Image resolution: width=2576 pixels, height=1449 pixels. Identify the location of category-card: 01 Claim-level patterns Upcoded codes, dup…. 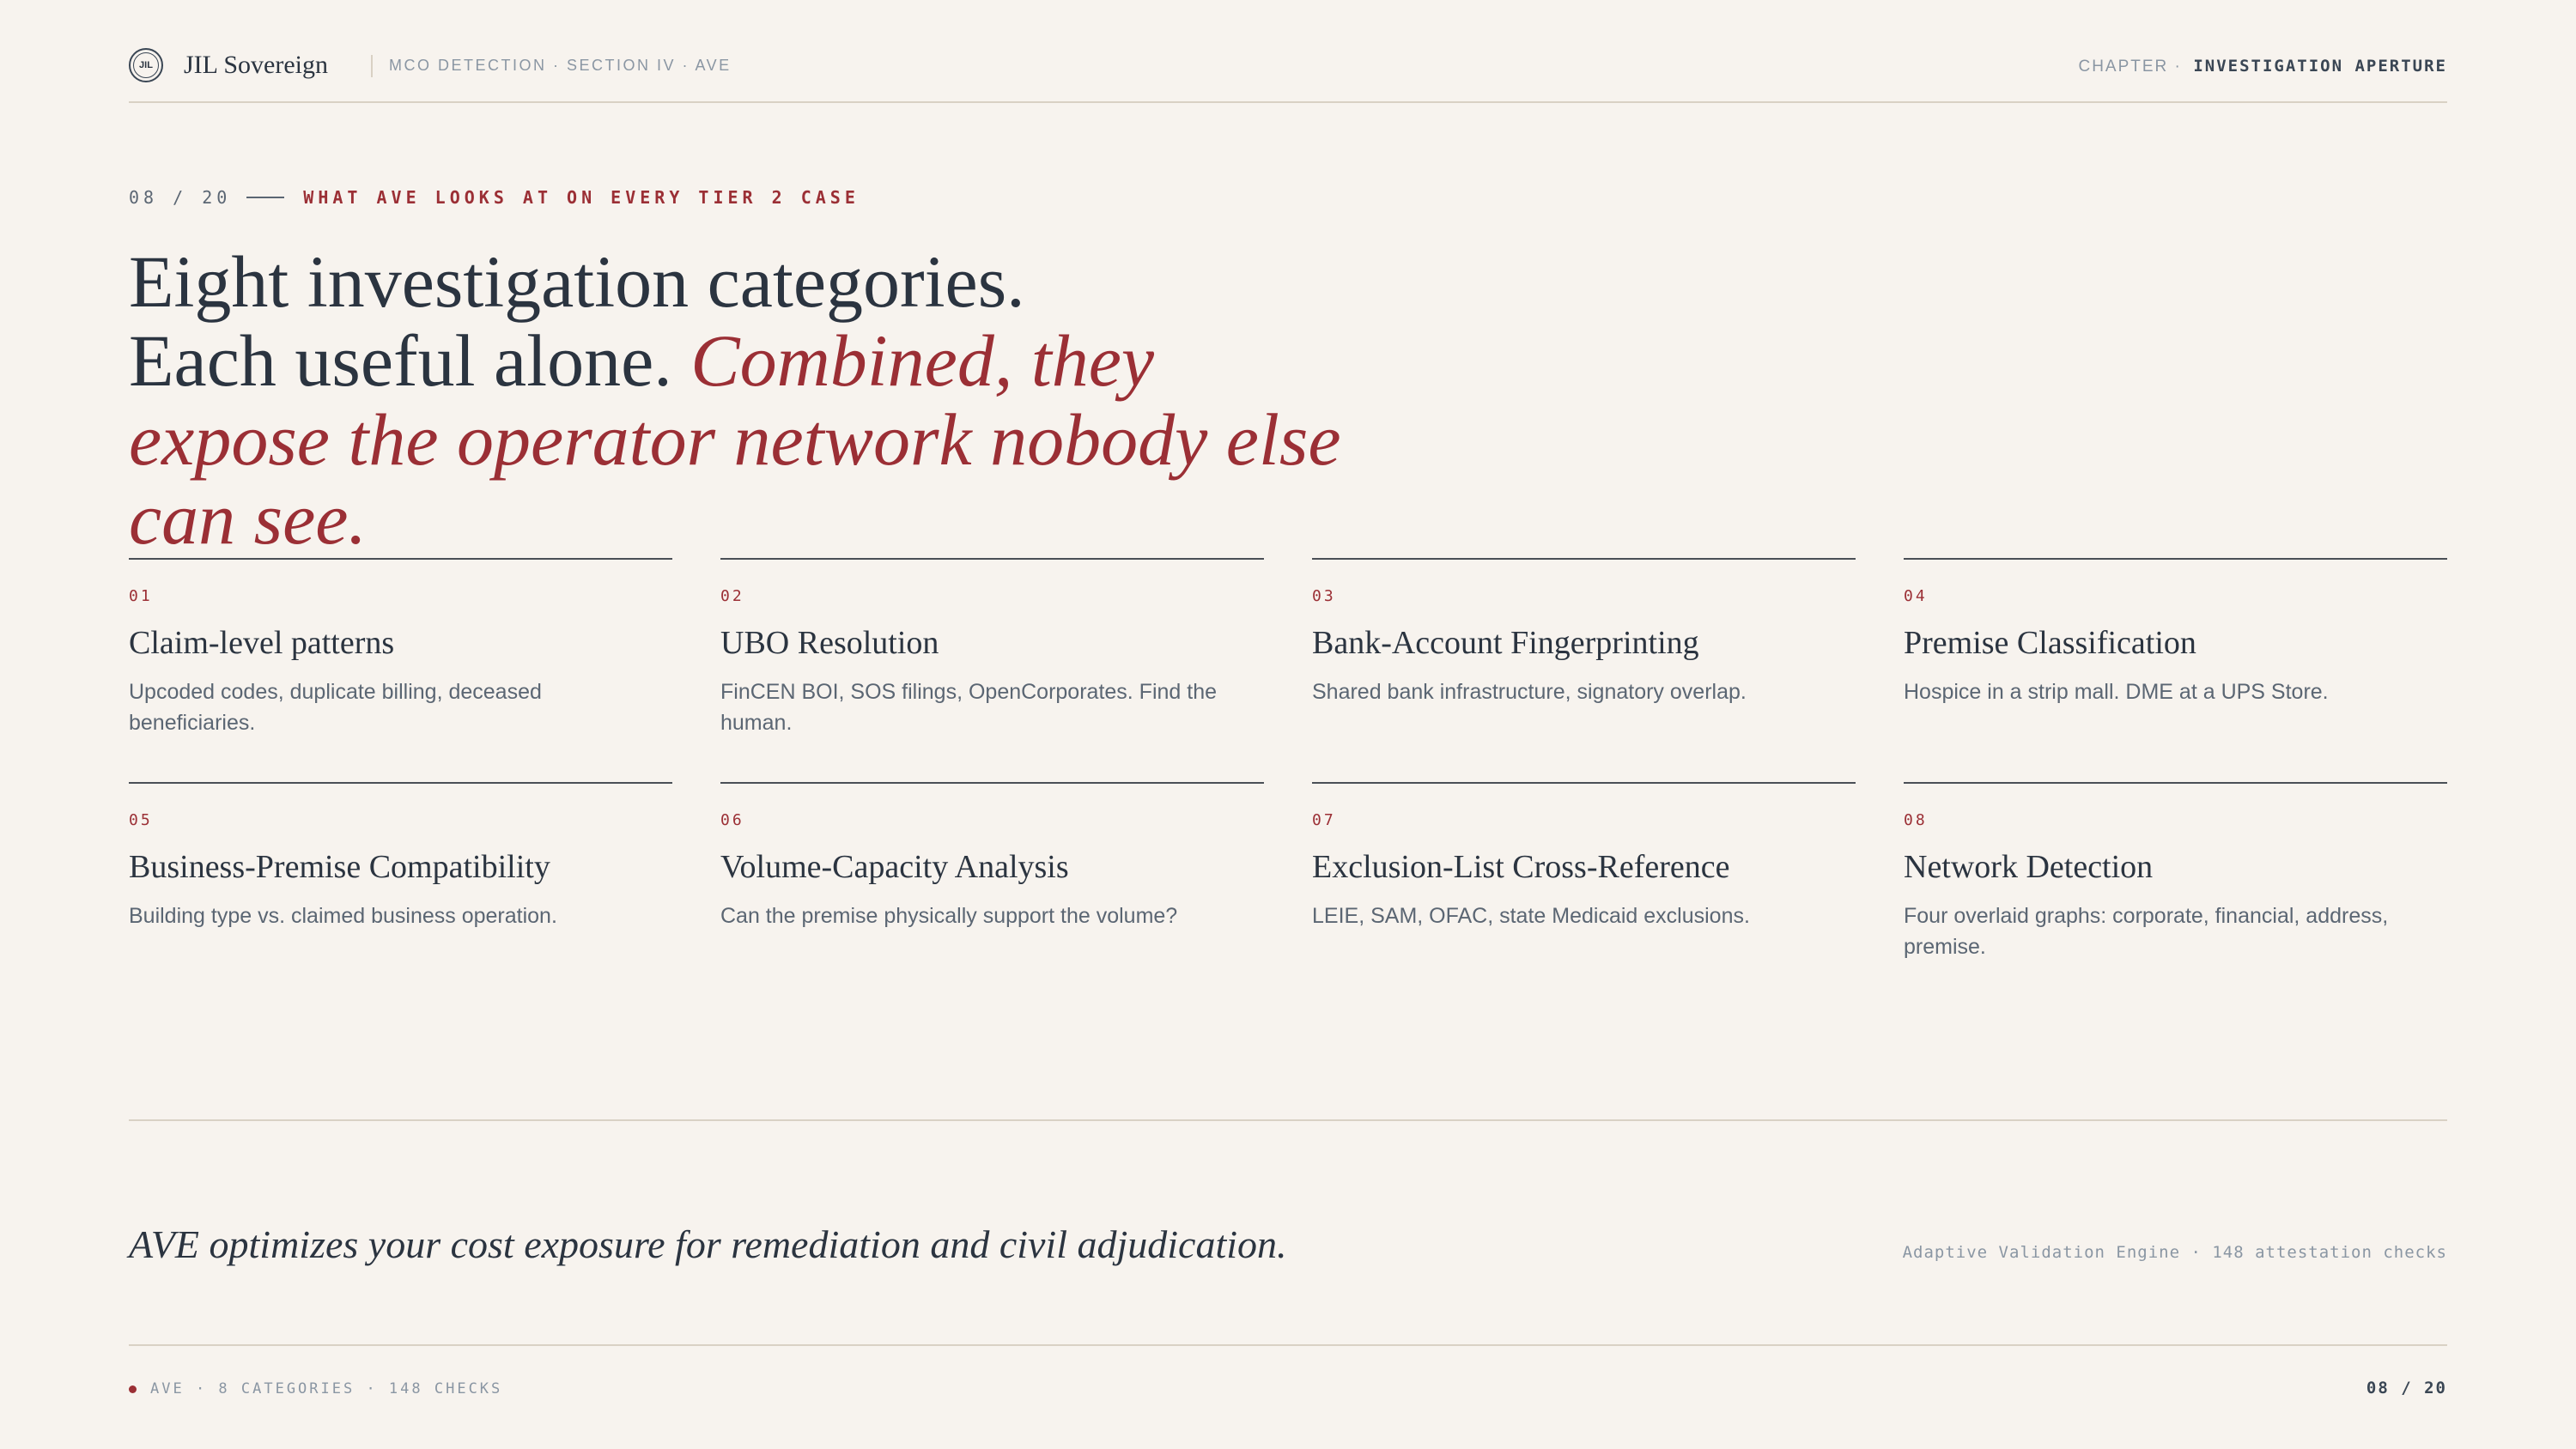
(400, 646).